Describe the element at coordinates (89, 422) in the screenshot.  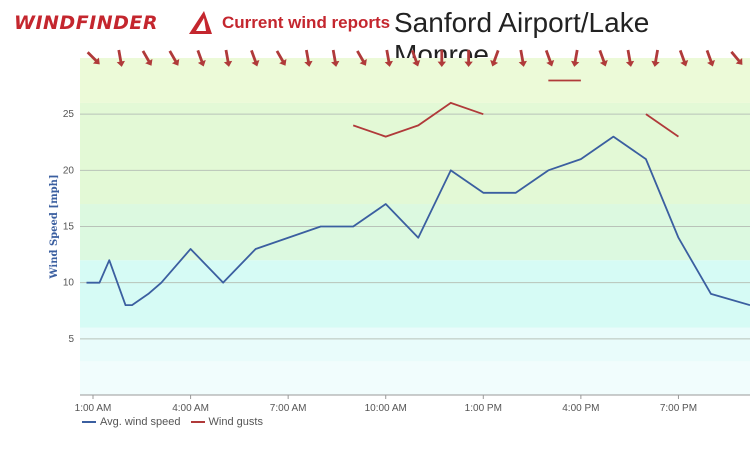
I see `avg-wind-swatch` at that location.